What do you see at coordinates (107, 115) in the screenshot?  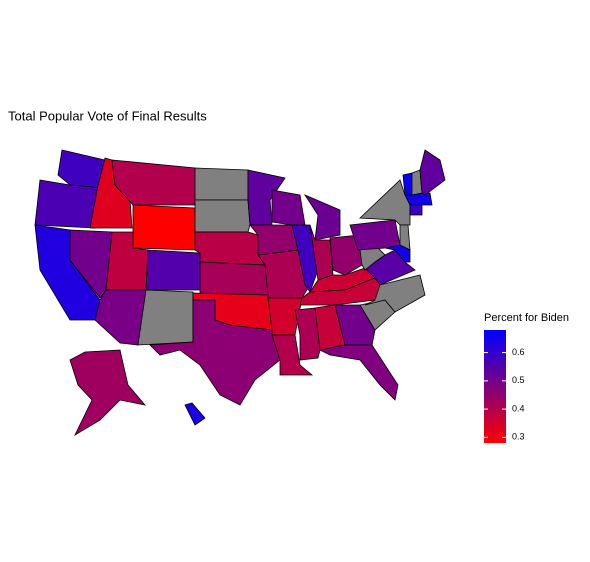 I see `map-title: Total Popular Vote of Final Results` at bounding box center [107, 115].